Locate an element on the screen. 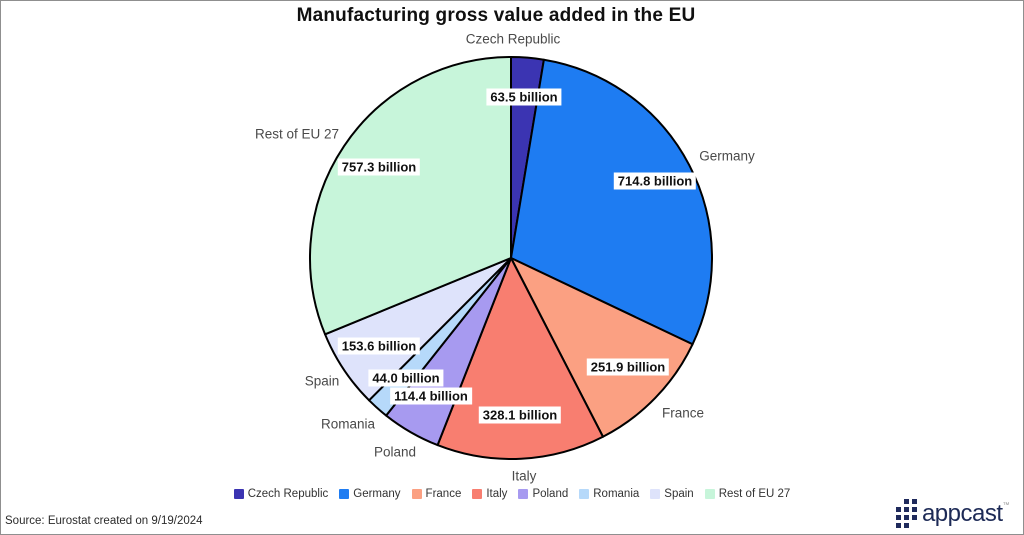 This screenshot has height=535, width=1024. legend-item-france: France is located at coordinates (436, 494).